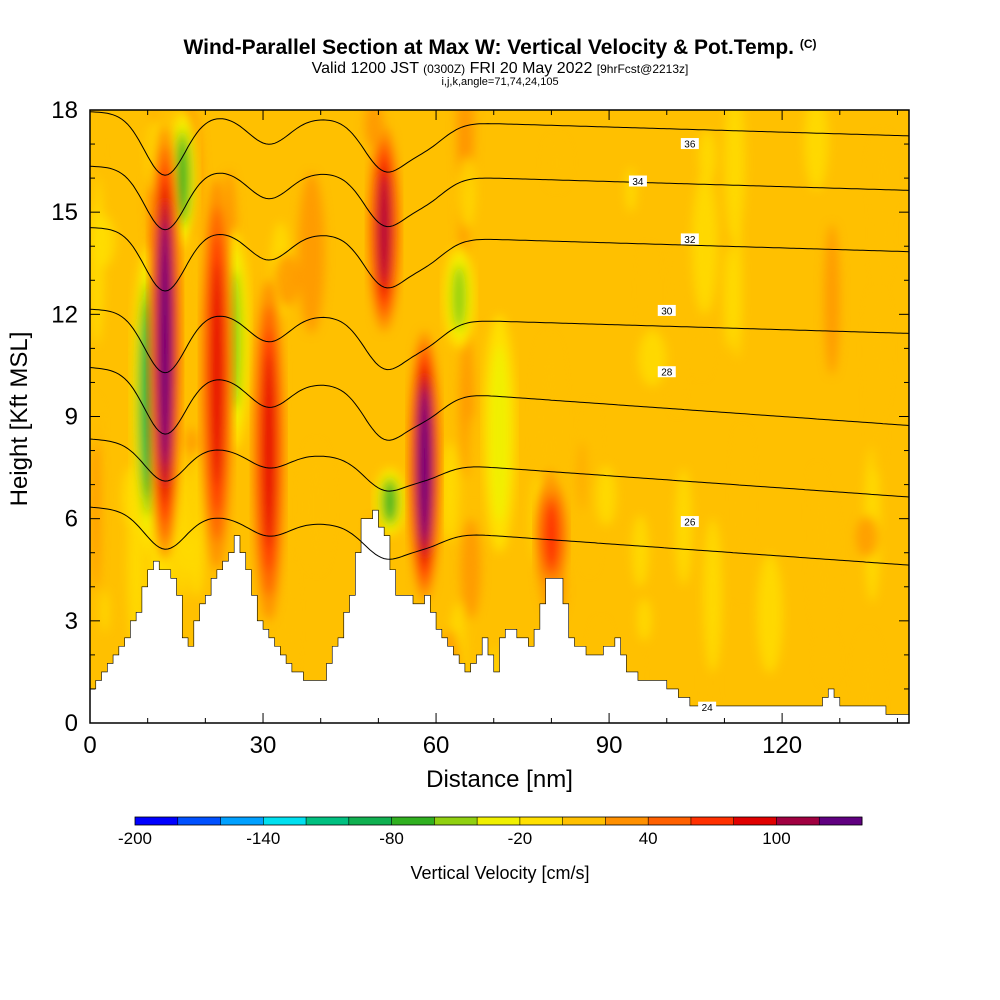 Image resolution: width=1000 pixels, height=1000 pixels. I want to click on y-tick-label: 0, so click(71, 723).